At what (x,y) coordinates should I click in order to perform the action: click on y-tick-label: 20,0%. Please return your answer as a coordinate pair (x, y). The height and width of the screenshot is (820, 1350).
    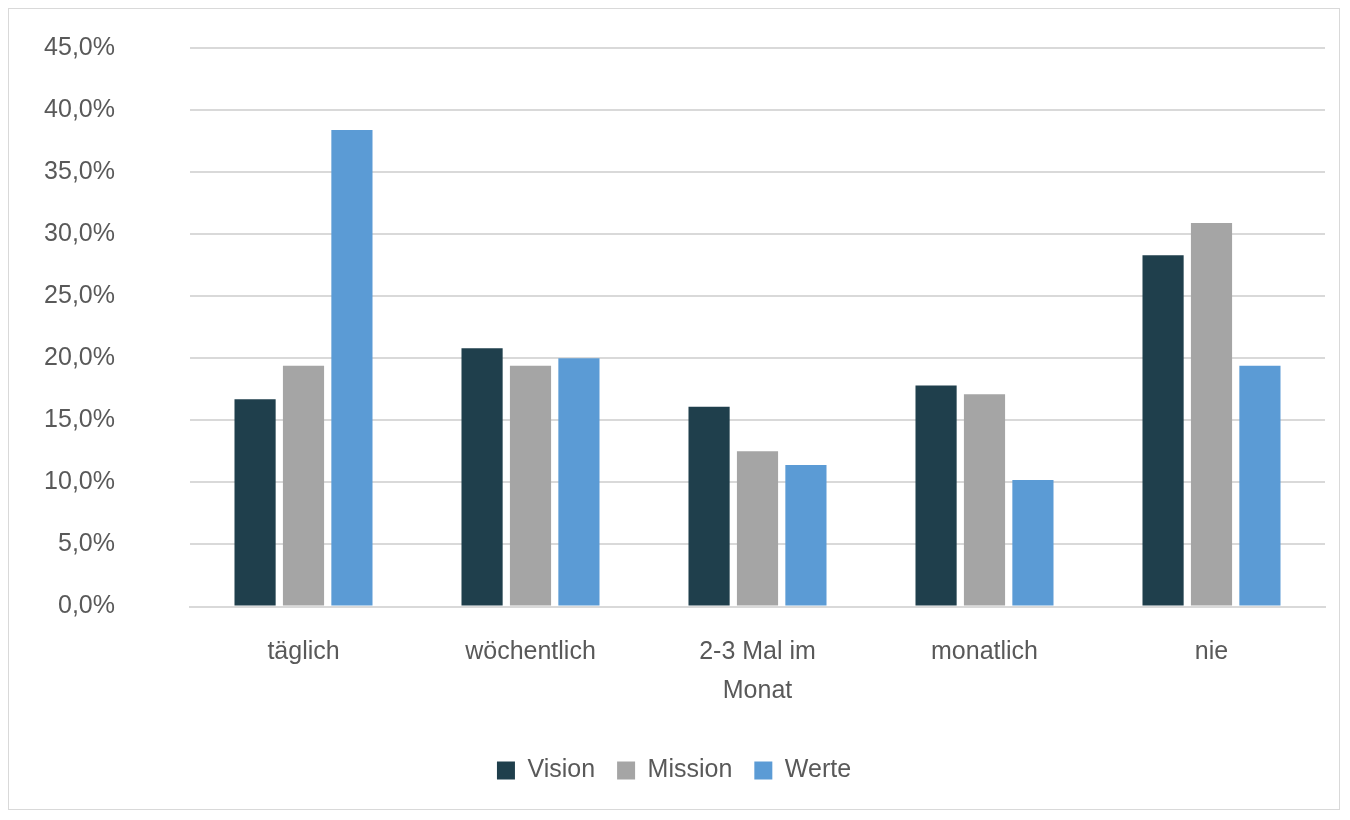
    Looking at the image, I should click on (79, 356).